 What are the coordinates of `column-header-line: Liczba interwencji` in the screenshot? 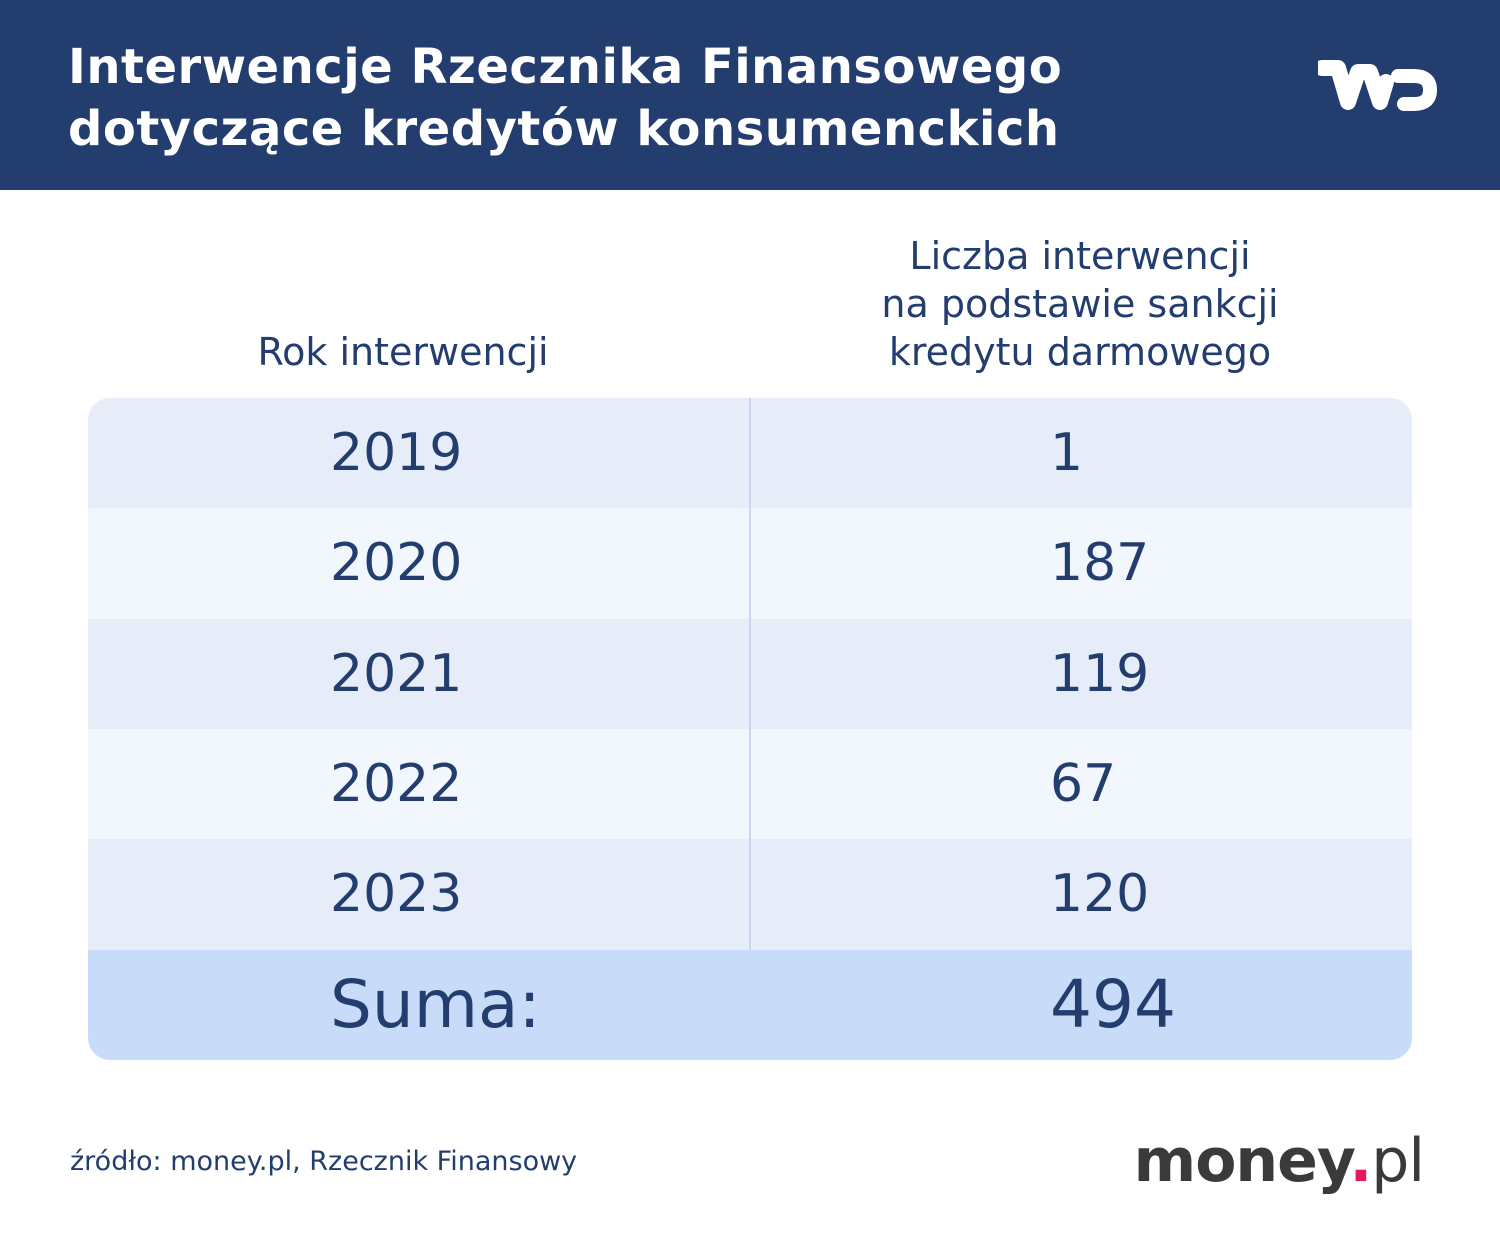 It's located at (1080, 256).